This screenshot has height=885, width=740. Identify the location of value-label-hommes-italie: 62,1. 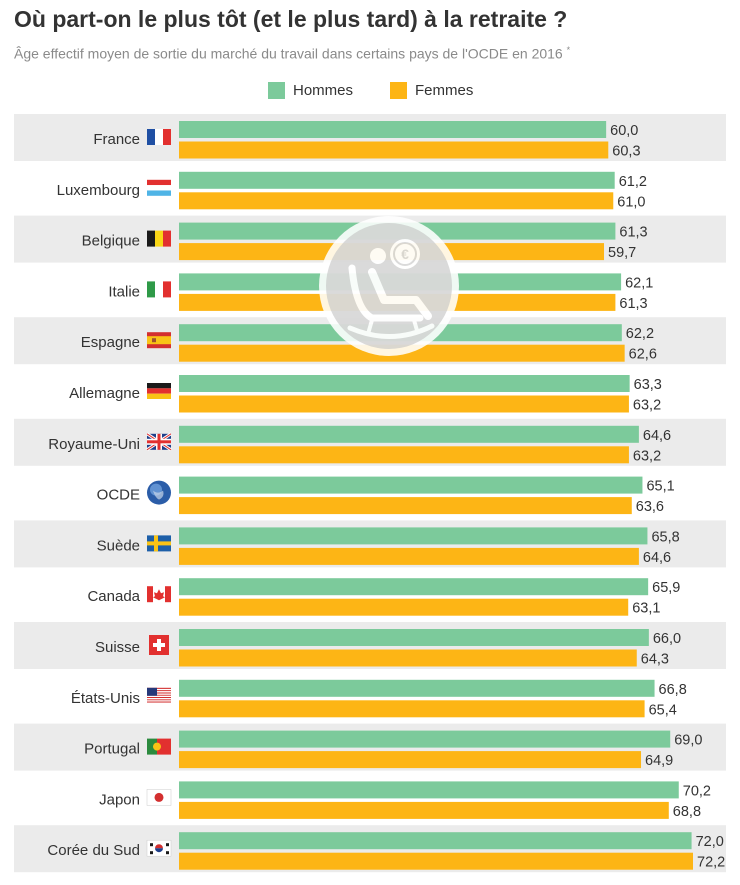
(639, 283).